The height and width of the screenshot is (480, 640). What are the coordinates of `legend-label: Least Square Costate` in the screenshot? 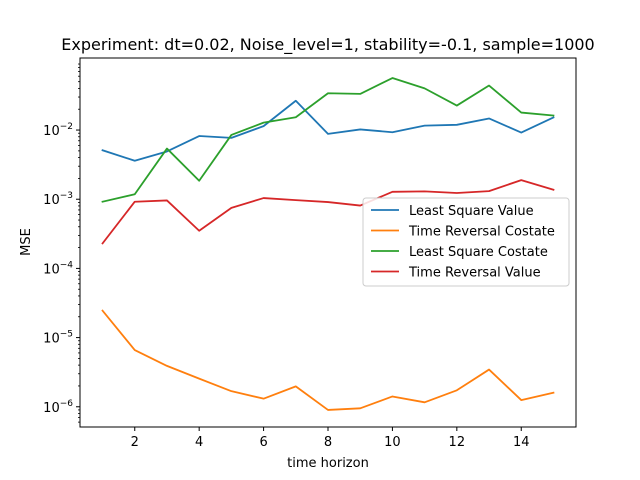 It's located at (478, 252).